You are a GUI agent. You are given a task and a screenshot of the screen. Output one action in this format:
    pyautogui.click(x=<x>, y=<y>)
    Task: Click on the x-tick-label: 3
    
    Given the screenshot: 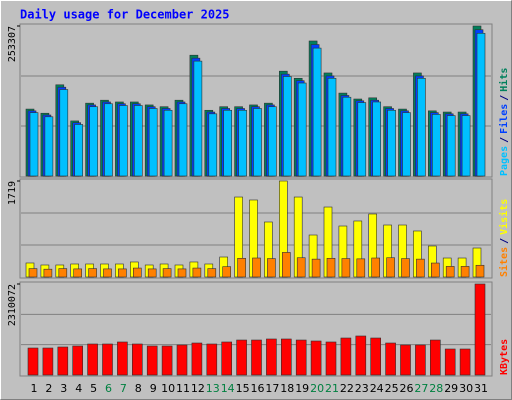 What is the action you would take?
    pyautogui.click(x=63, y=388)
    